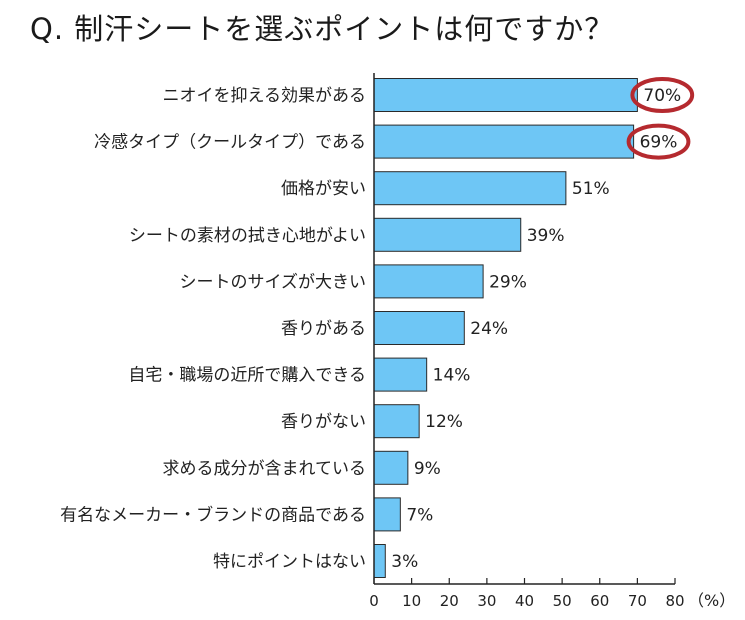 This screenshot has width=745, height=620. What do you see at coordinates (489, 329) in the screenshot?
I see `value-label: 24%` at bounding box center [489, 329].